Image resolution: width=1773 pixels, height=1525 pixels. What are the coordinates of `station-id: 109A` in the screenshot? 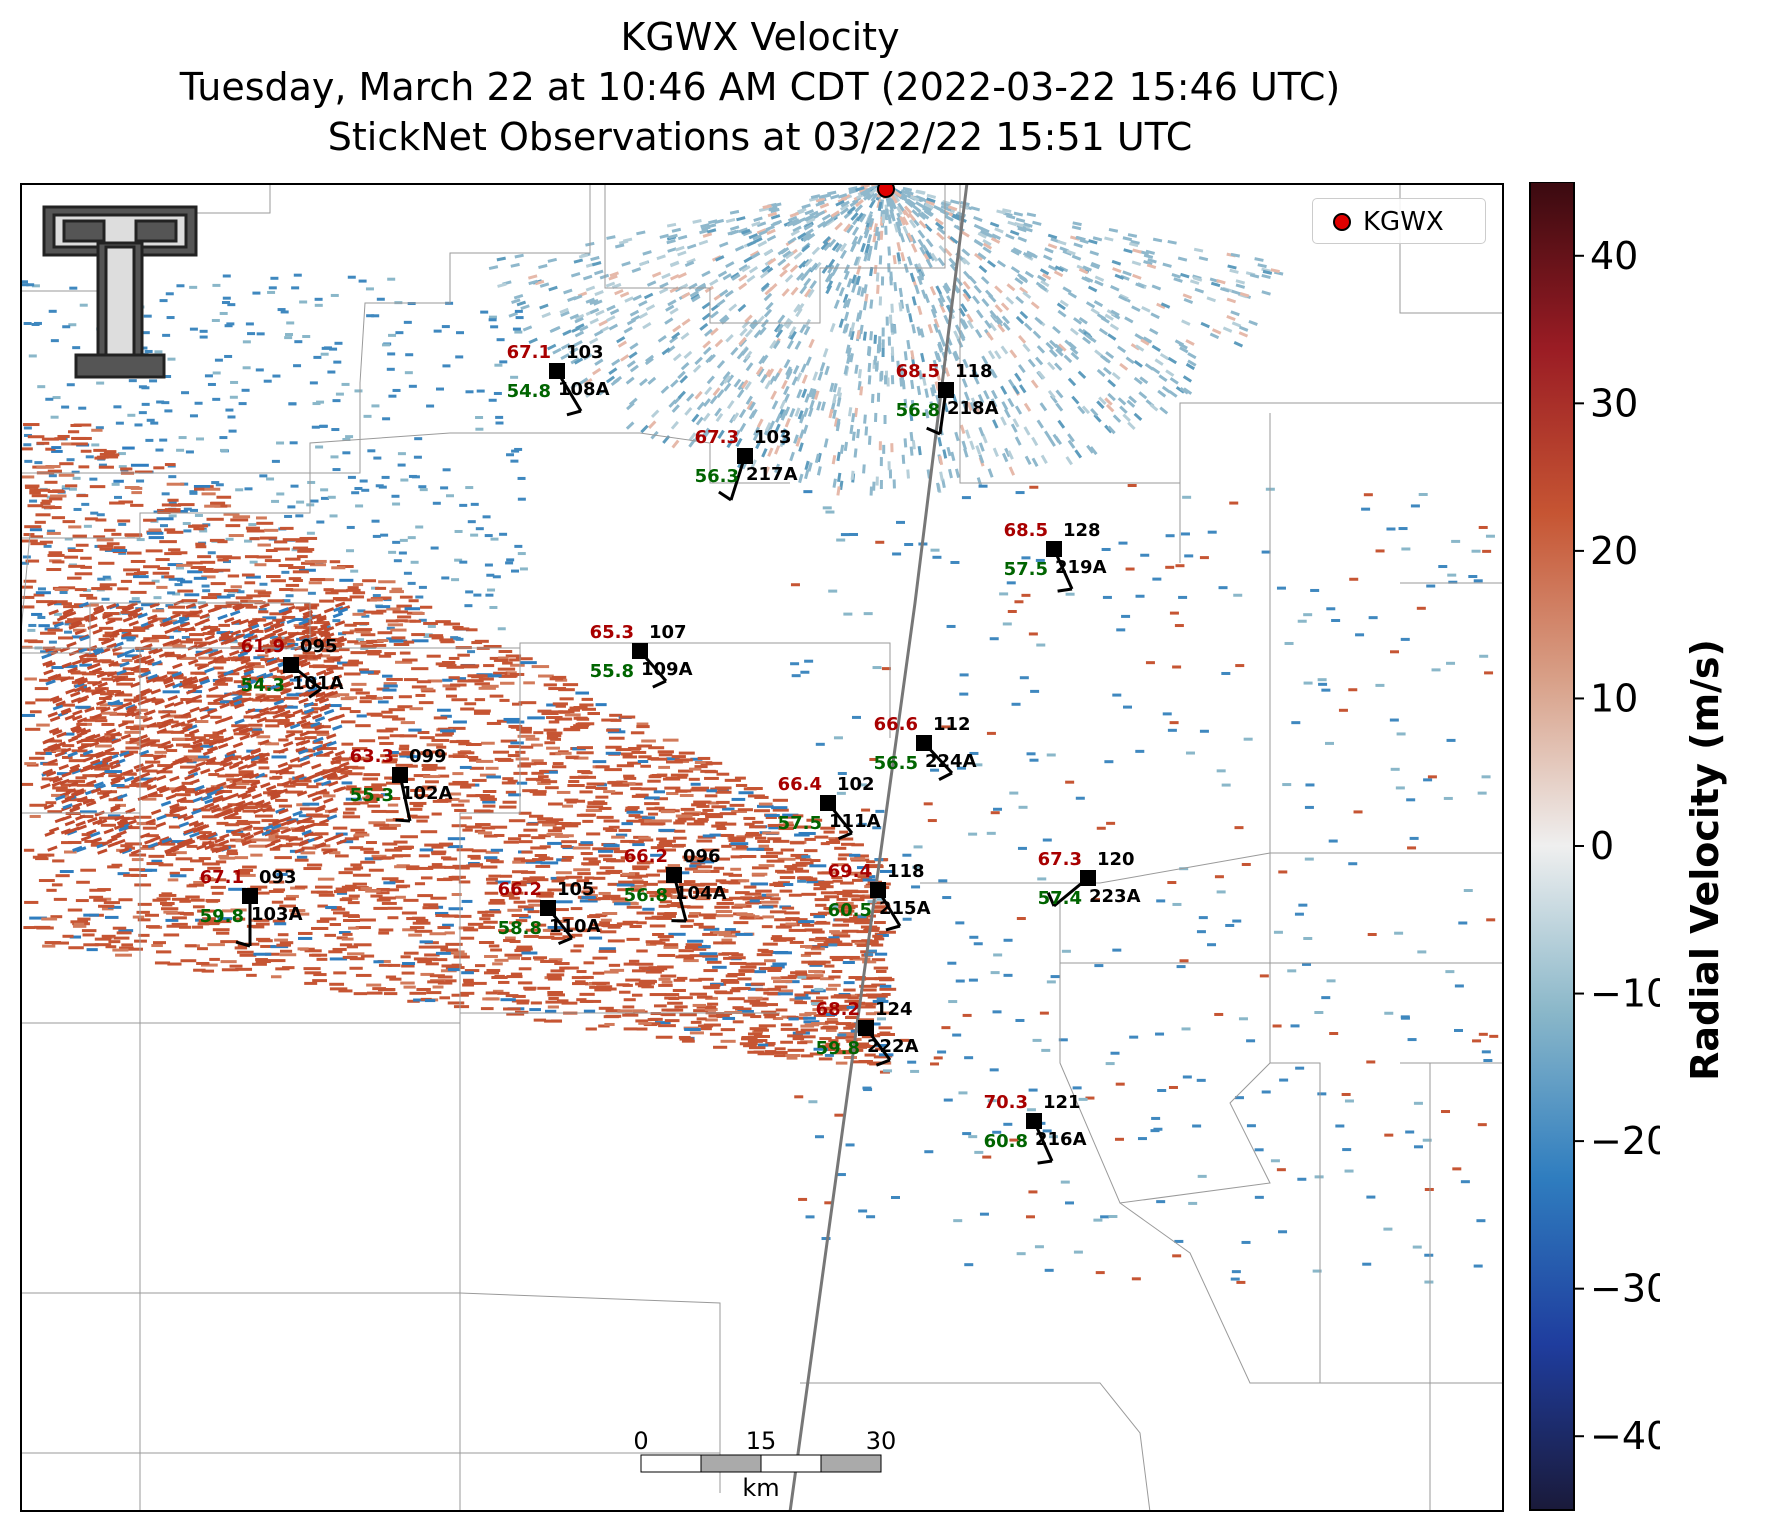 It's located at (667, 669).